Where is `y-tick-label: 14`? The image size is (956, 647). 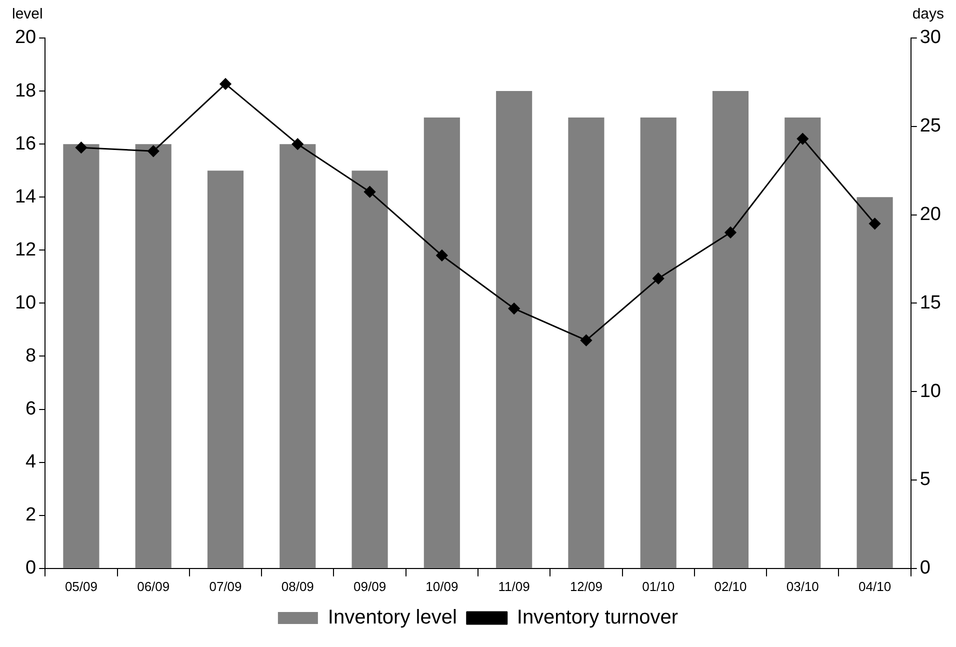
y-tick-label: 14 is located at coordinates (25, 197).